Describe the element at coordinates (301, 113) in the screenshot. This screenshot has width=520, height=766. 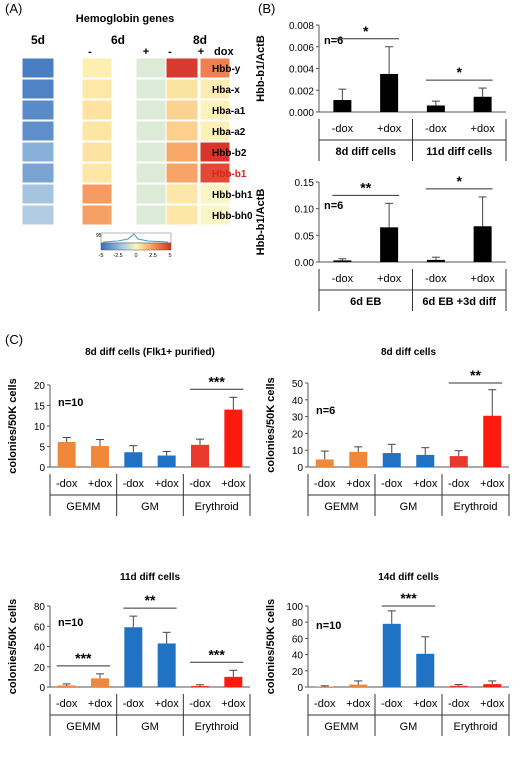
I see `y-tick-label: 0.000` at that location.